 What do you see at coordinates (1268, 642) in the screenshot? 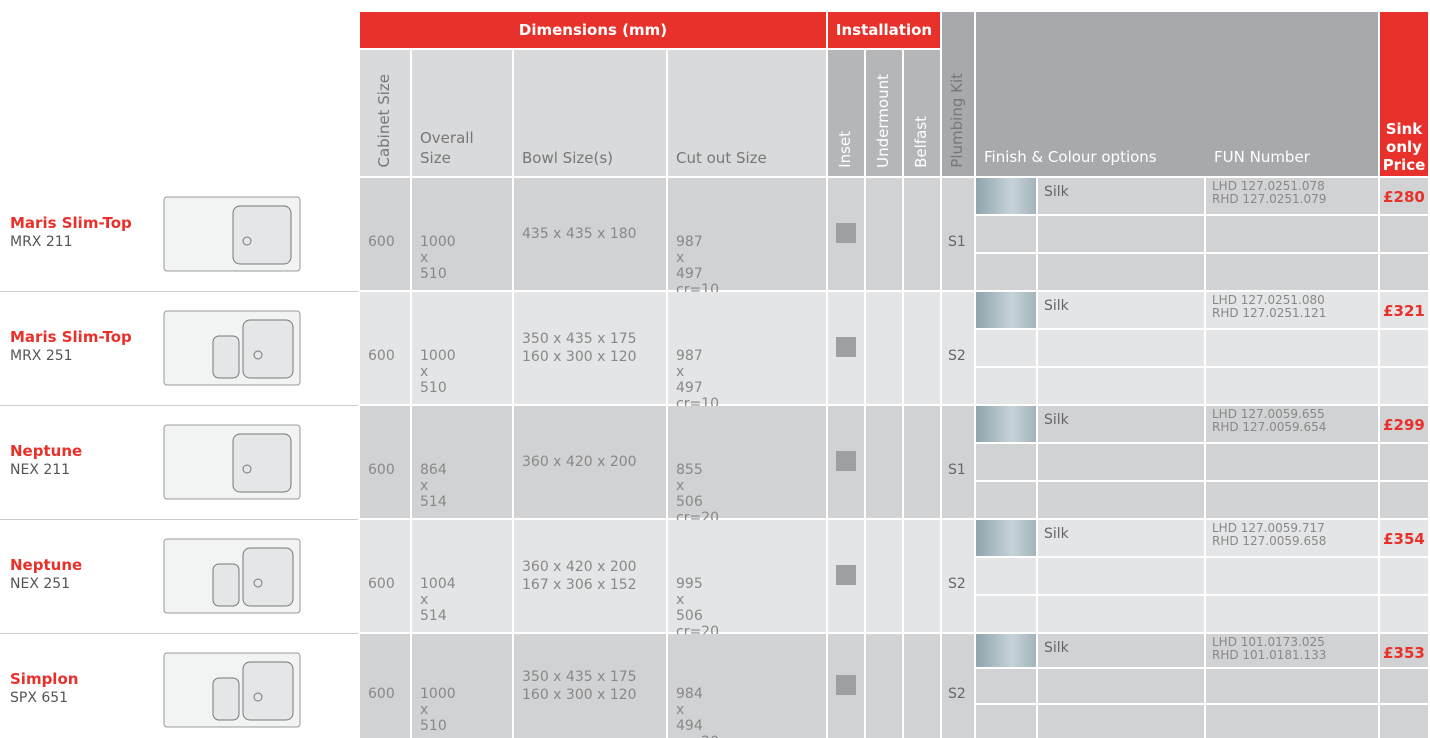
I see `fun-number: LHD 101.0173.025` at bounding box center [1268, 642].